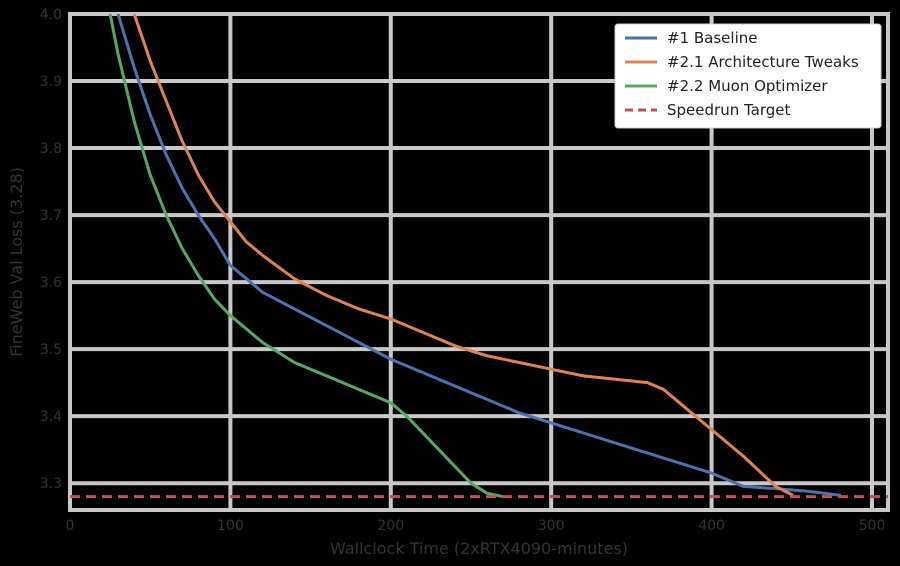 This screenshot has height=566, width=900. Describe the element at coordinates (476, 526) in the screenshot. I see `x-axis: 0 100 200 300 400 500` at that location.